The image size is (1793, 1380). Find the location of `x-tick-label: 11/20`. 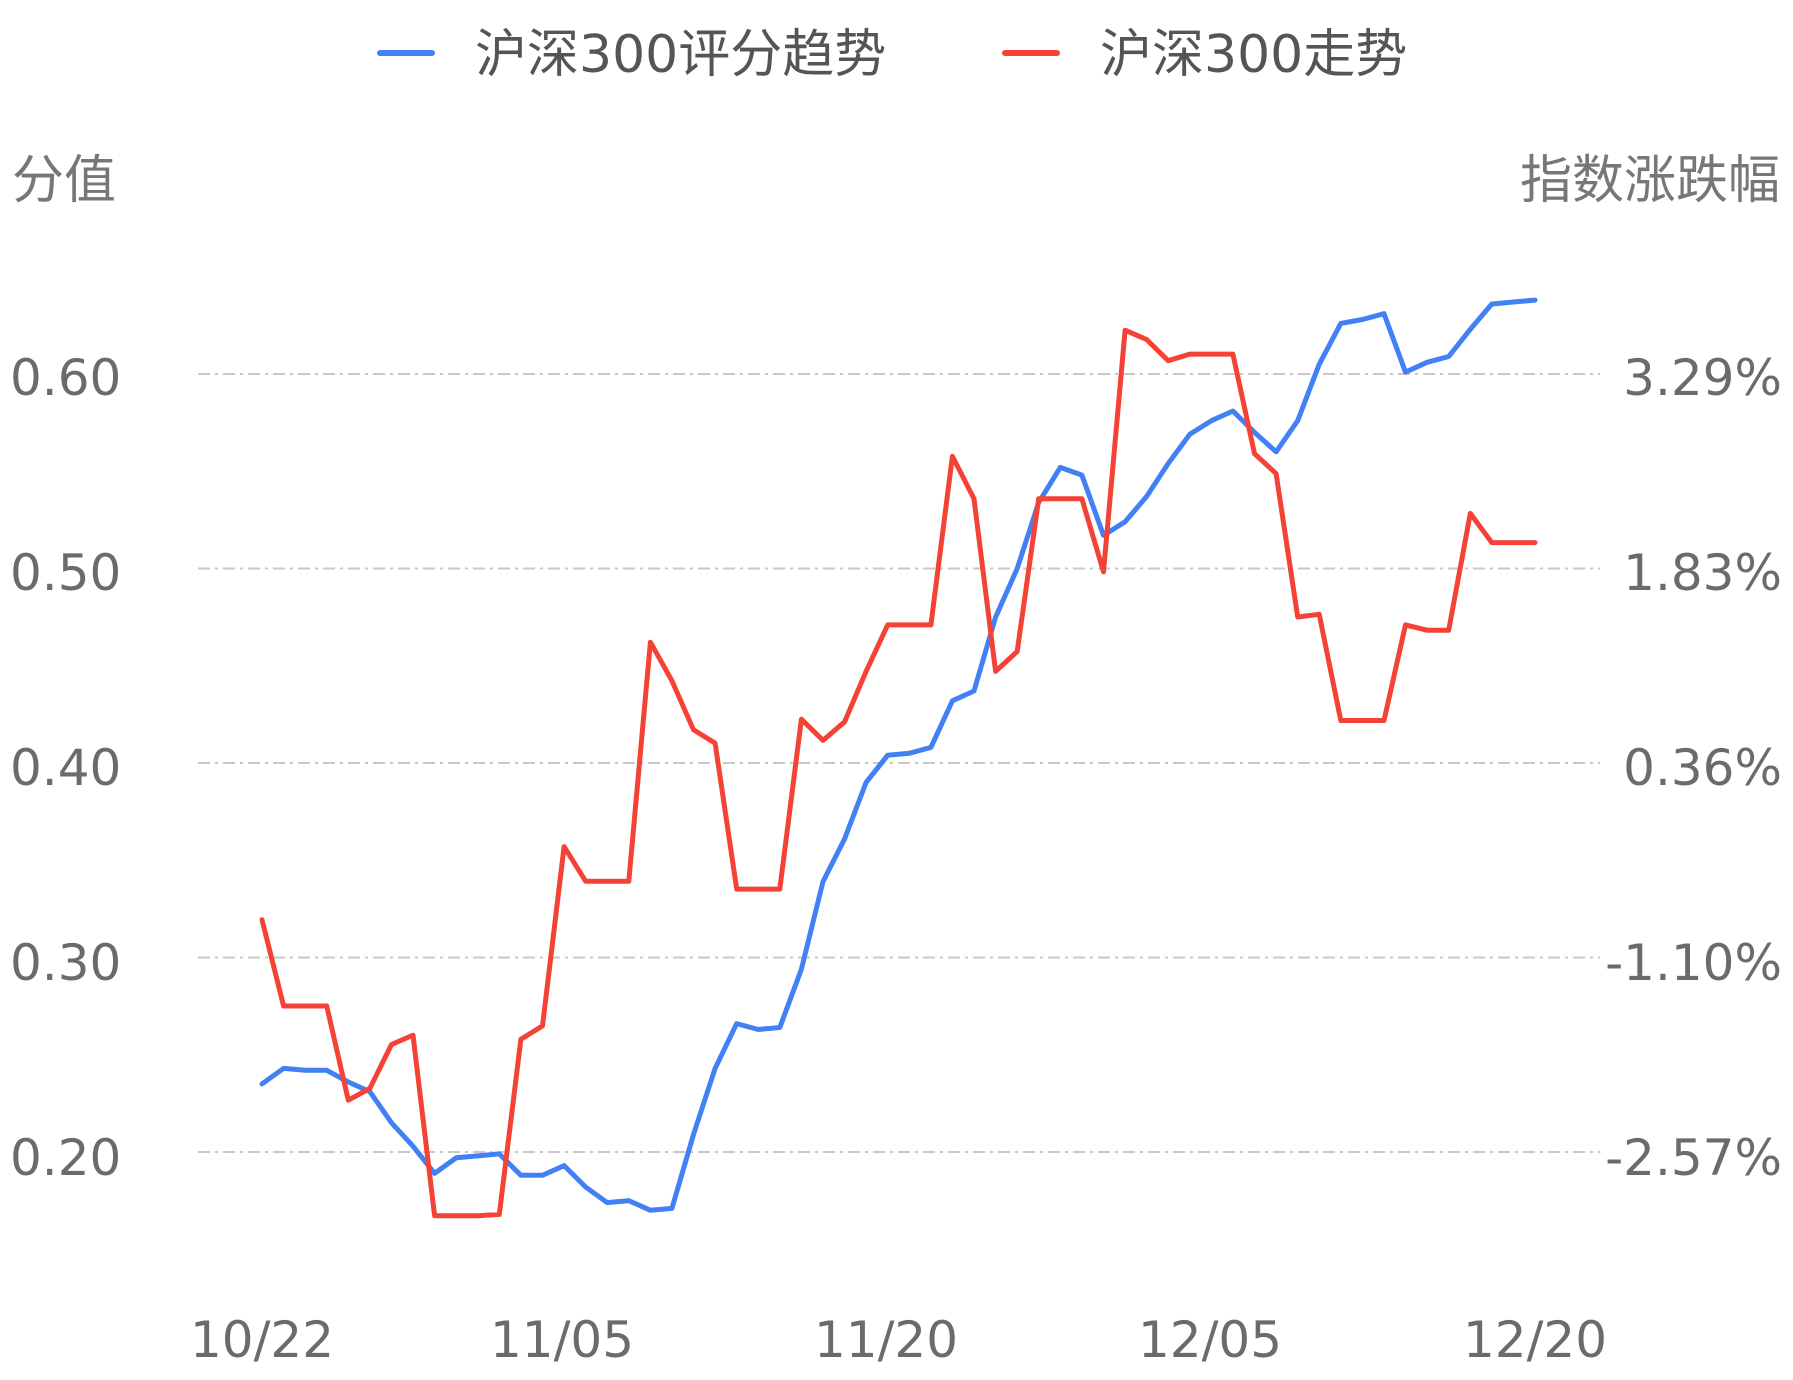

x-tick-label: 11/20 is located at coordinates (886, 1340).